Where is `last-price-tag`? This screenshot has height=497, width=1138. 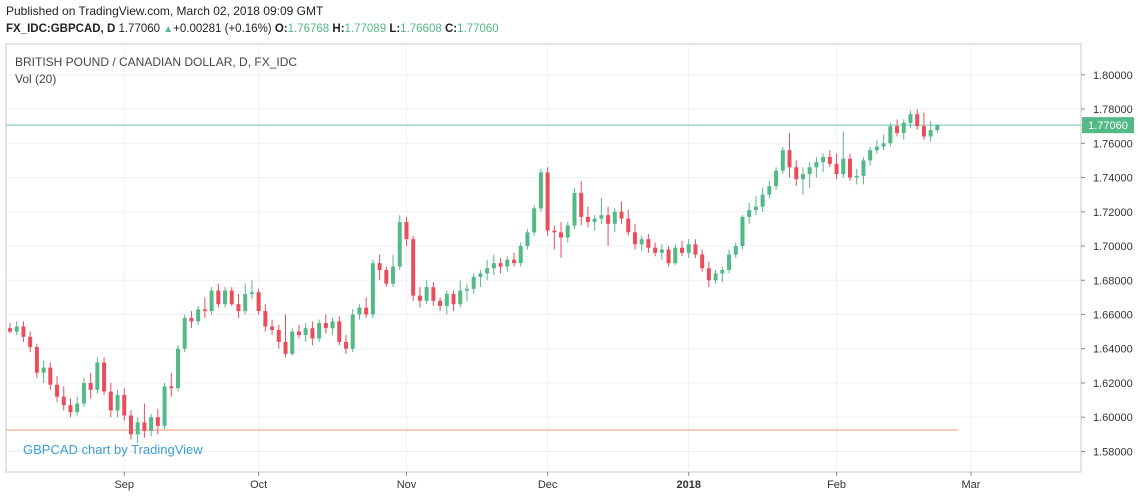 last-price-tag is located at coordinates (1108, 125).